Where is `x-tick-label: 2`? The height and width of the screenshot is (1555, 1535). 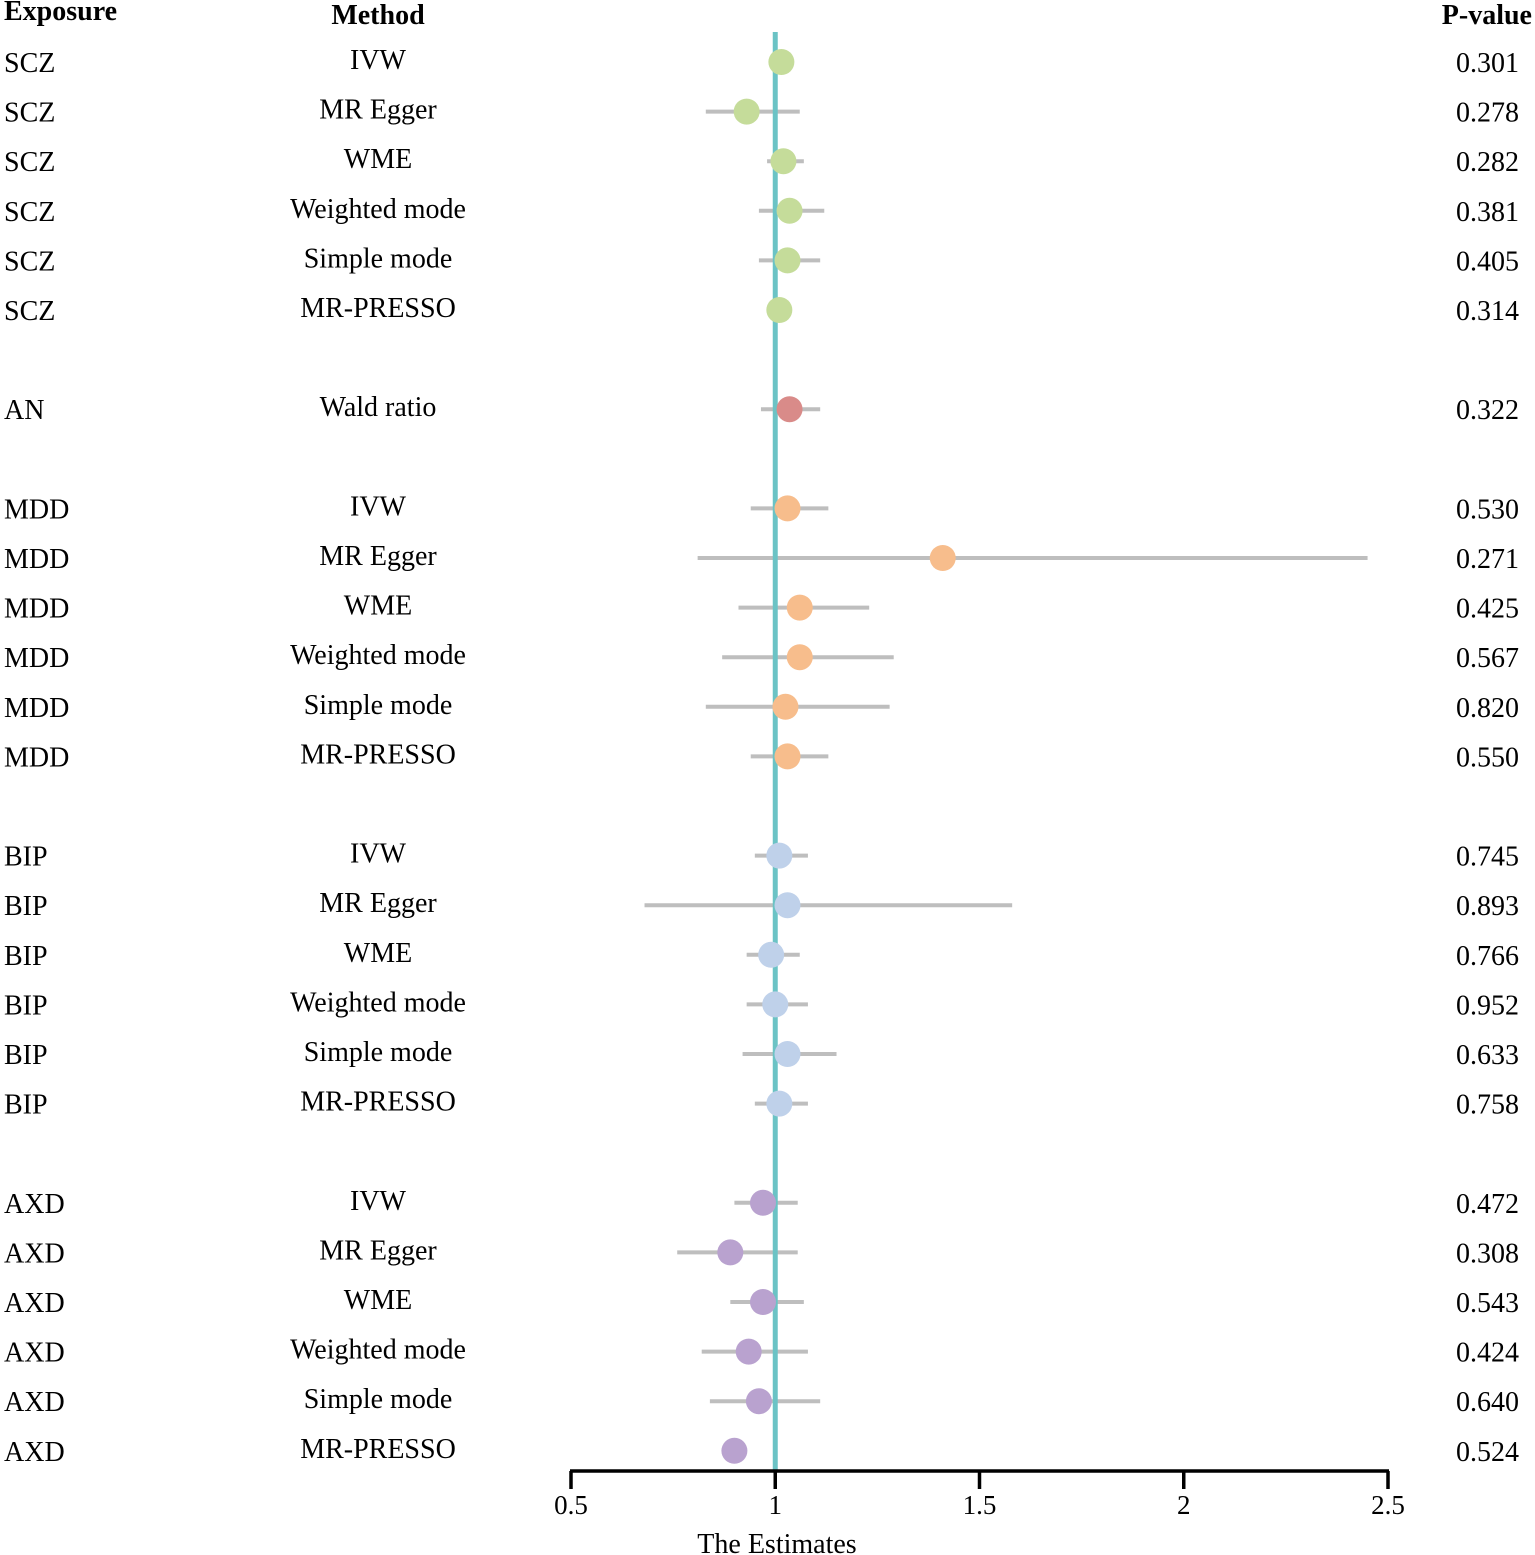
x-tick-label: 2 is located at coordinates (1184, 1505).